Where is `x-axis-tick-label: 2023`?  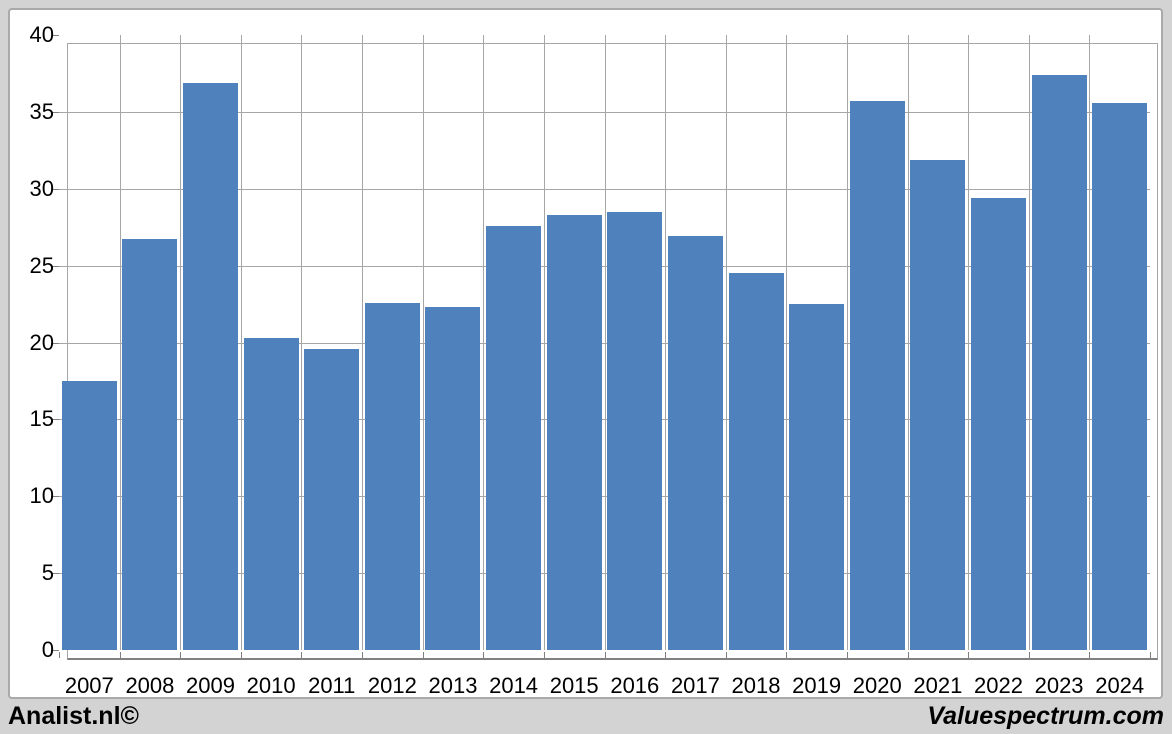 x-axis-tick-label: 2023 is located at coordinates (1059, 685).